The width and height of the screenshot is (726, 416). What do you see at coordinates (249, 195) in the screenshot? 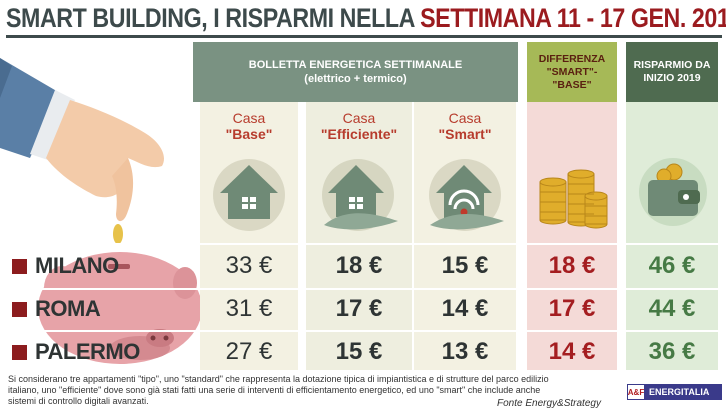
I see `house-icon` at bounding box center [249, 195].